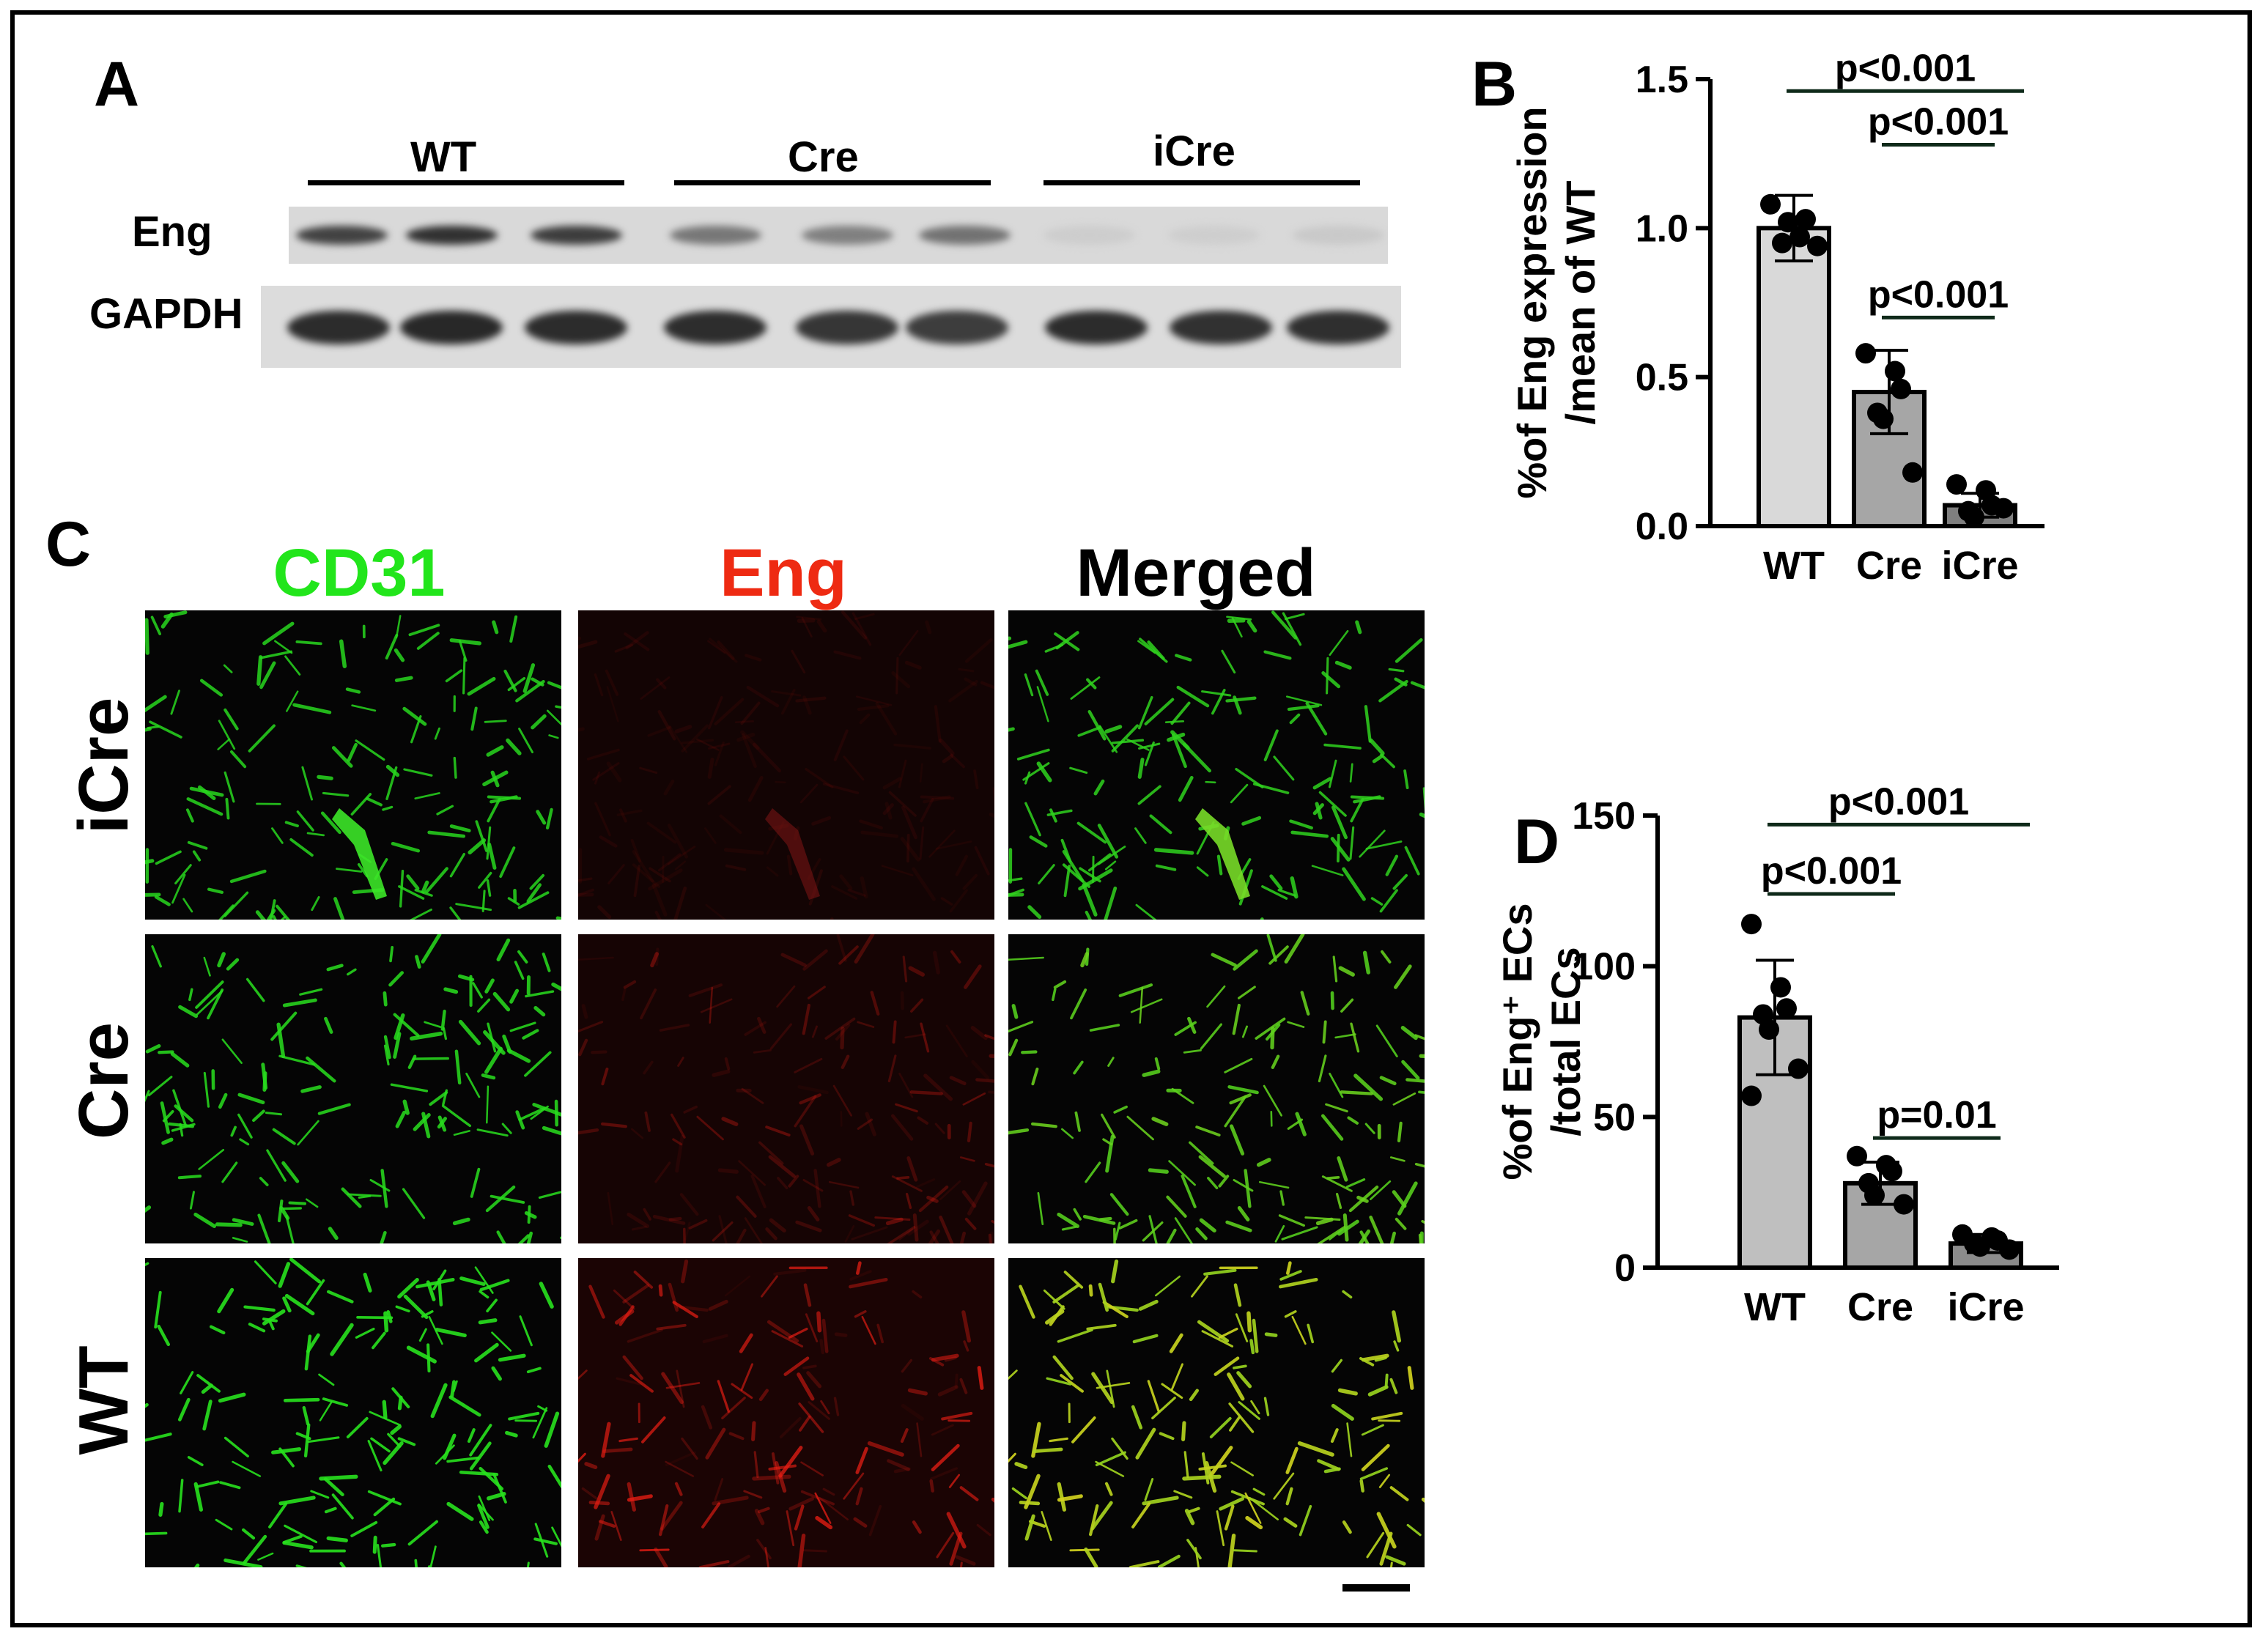 The image size is (2268, 1645). Describe the element at coordinates (1662, 80) in the screenshot. I see `chart-b-y-tick-label-3: 1.5` at that location.